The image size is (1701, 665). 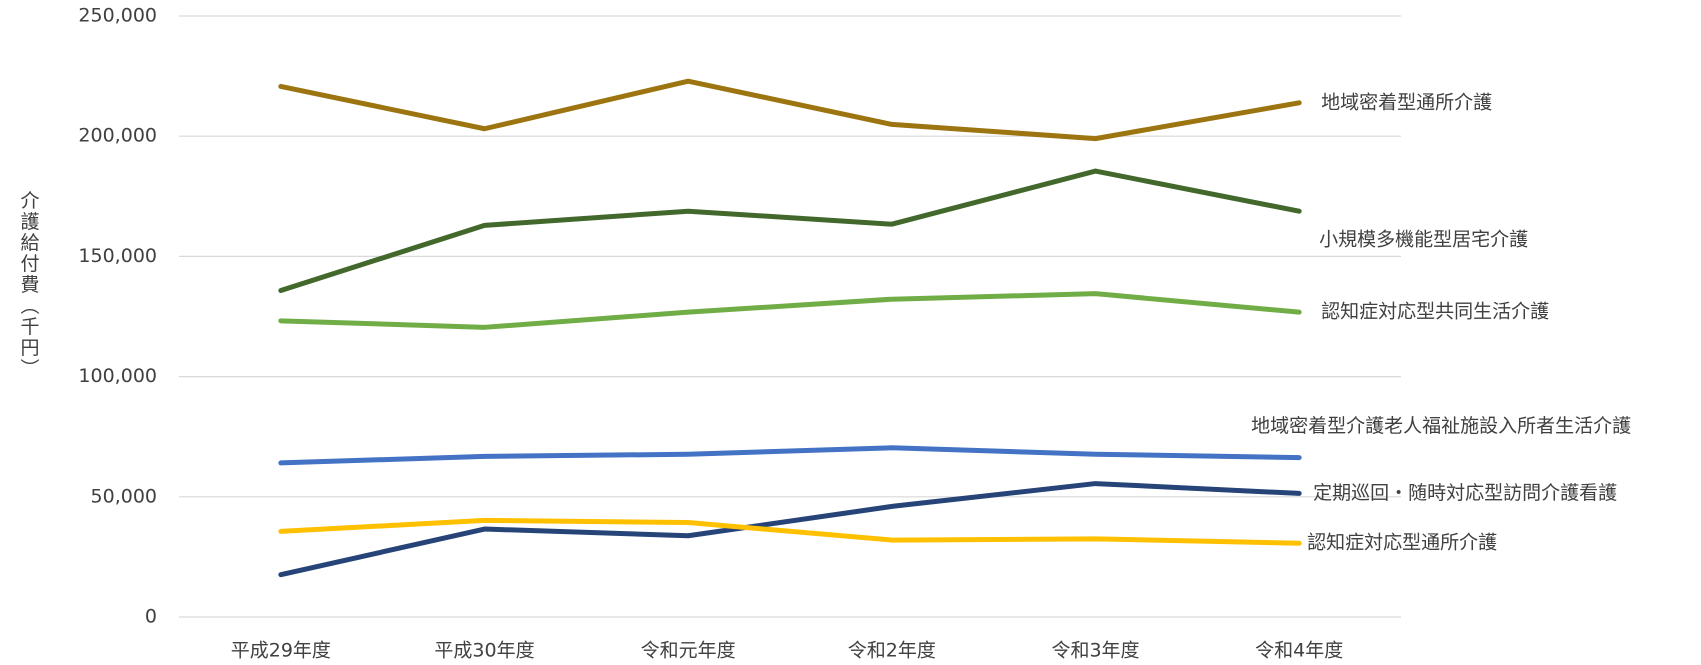 What do you see at coordinates (1423, 240) in the screenshot?
I see `series-label: 小規模多機能型居宅介護` at bounding box center [1423, 240].